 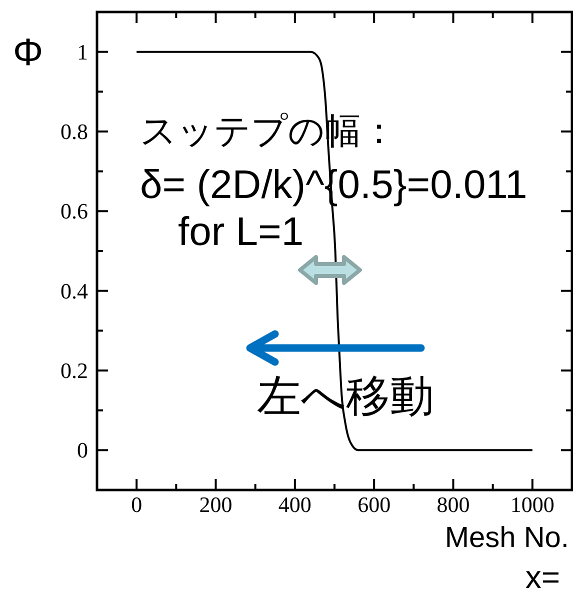 I want to click on x-tick-label: 0, so click(x=136, y=504).